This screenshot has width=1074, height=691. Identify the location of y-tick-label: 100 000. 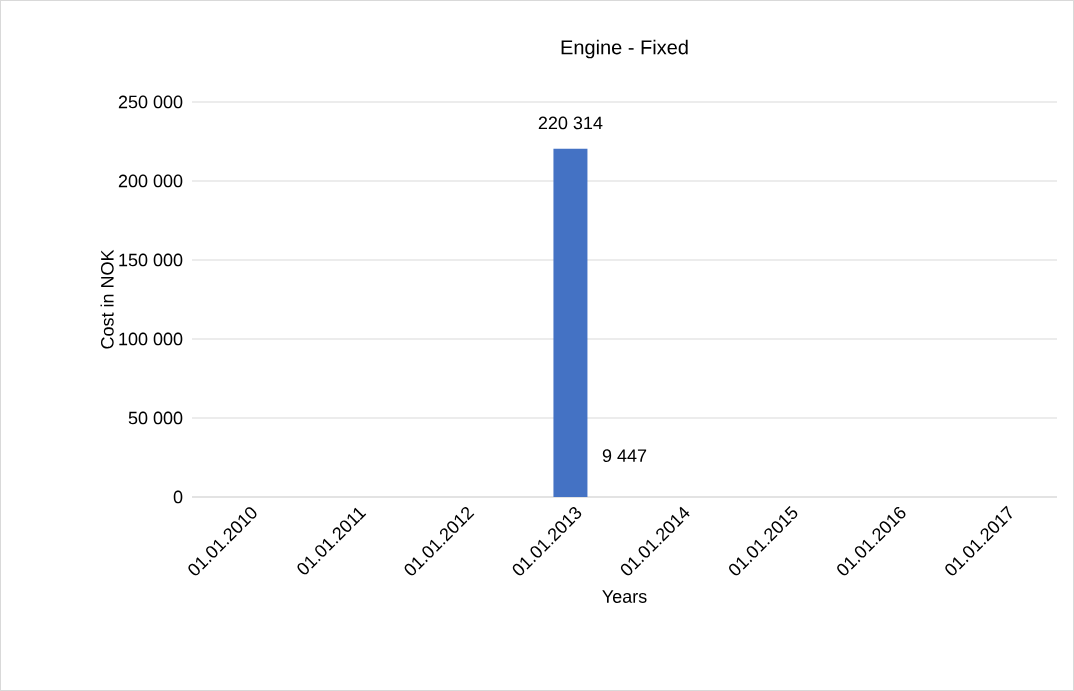
(151, 339).